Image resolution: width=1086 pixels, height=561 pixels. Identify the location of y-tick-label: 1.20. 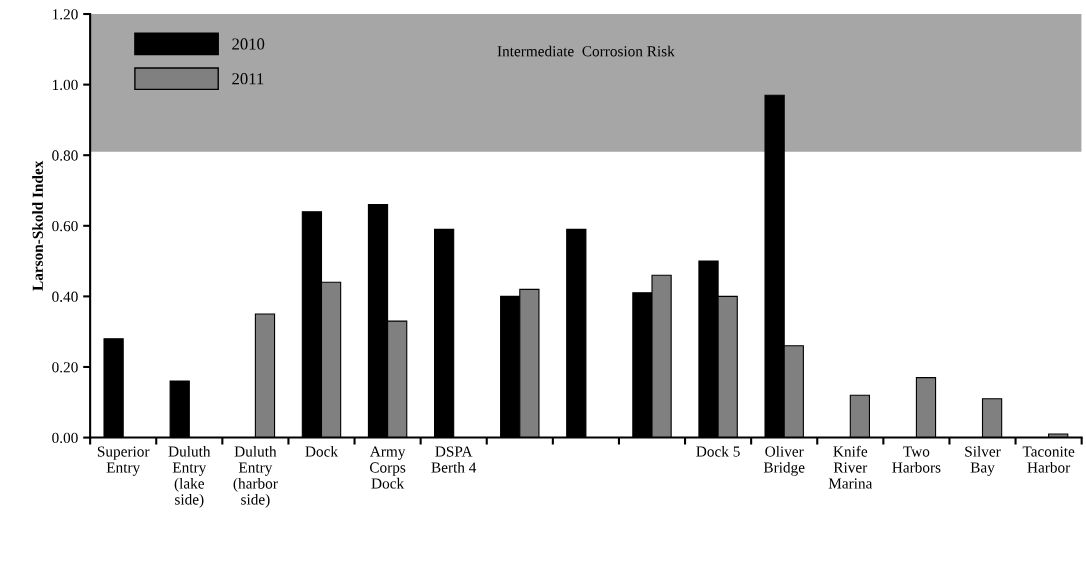
(65, 14).